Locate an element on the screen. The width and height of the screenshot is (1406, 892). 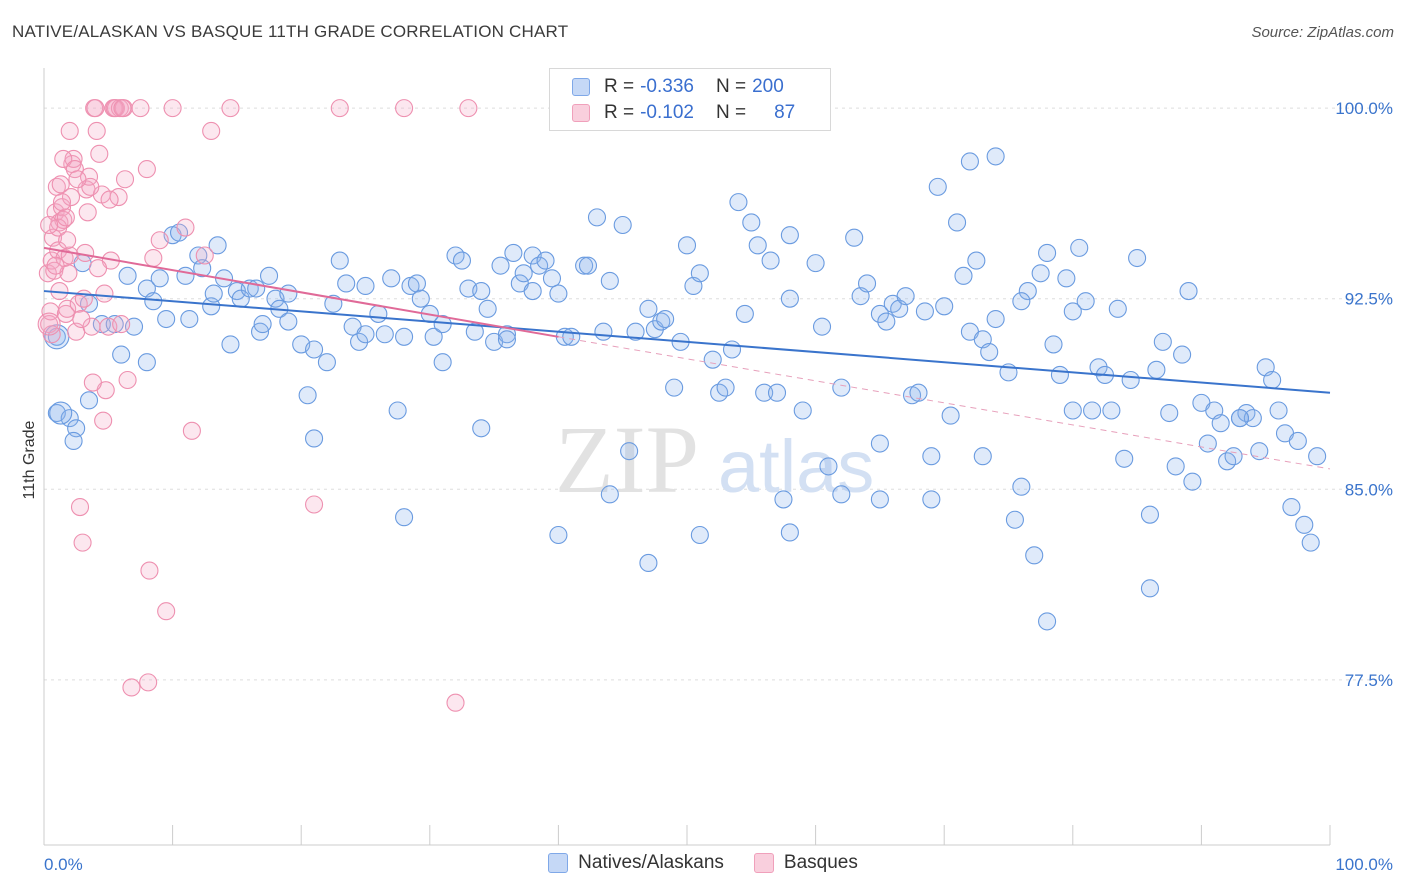
legend-swatch-blue is located at coordinates (558, 863).